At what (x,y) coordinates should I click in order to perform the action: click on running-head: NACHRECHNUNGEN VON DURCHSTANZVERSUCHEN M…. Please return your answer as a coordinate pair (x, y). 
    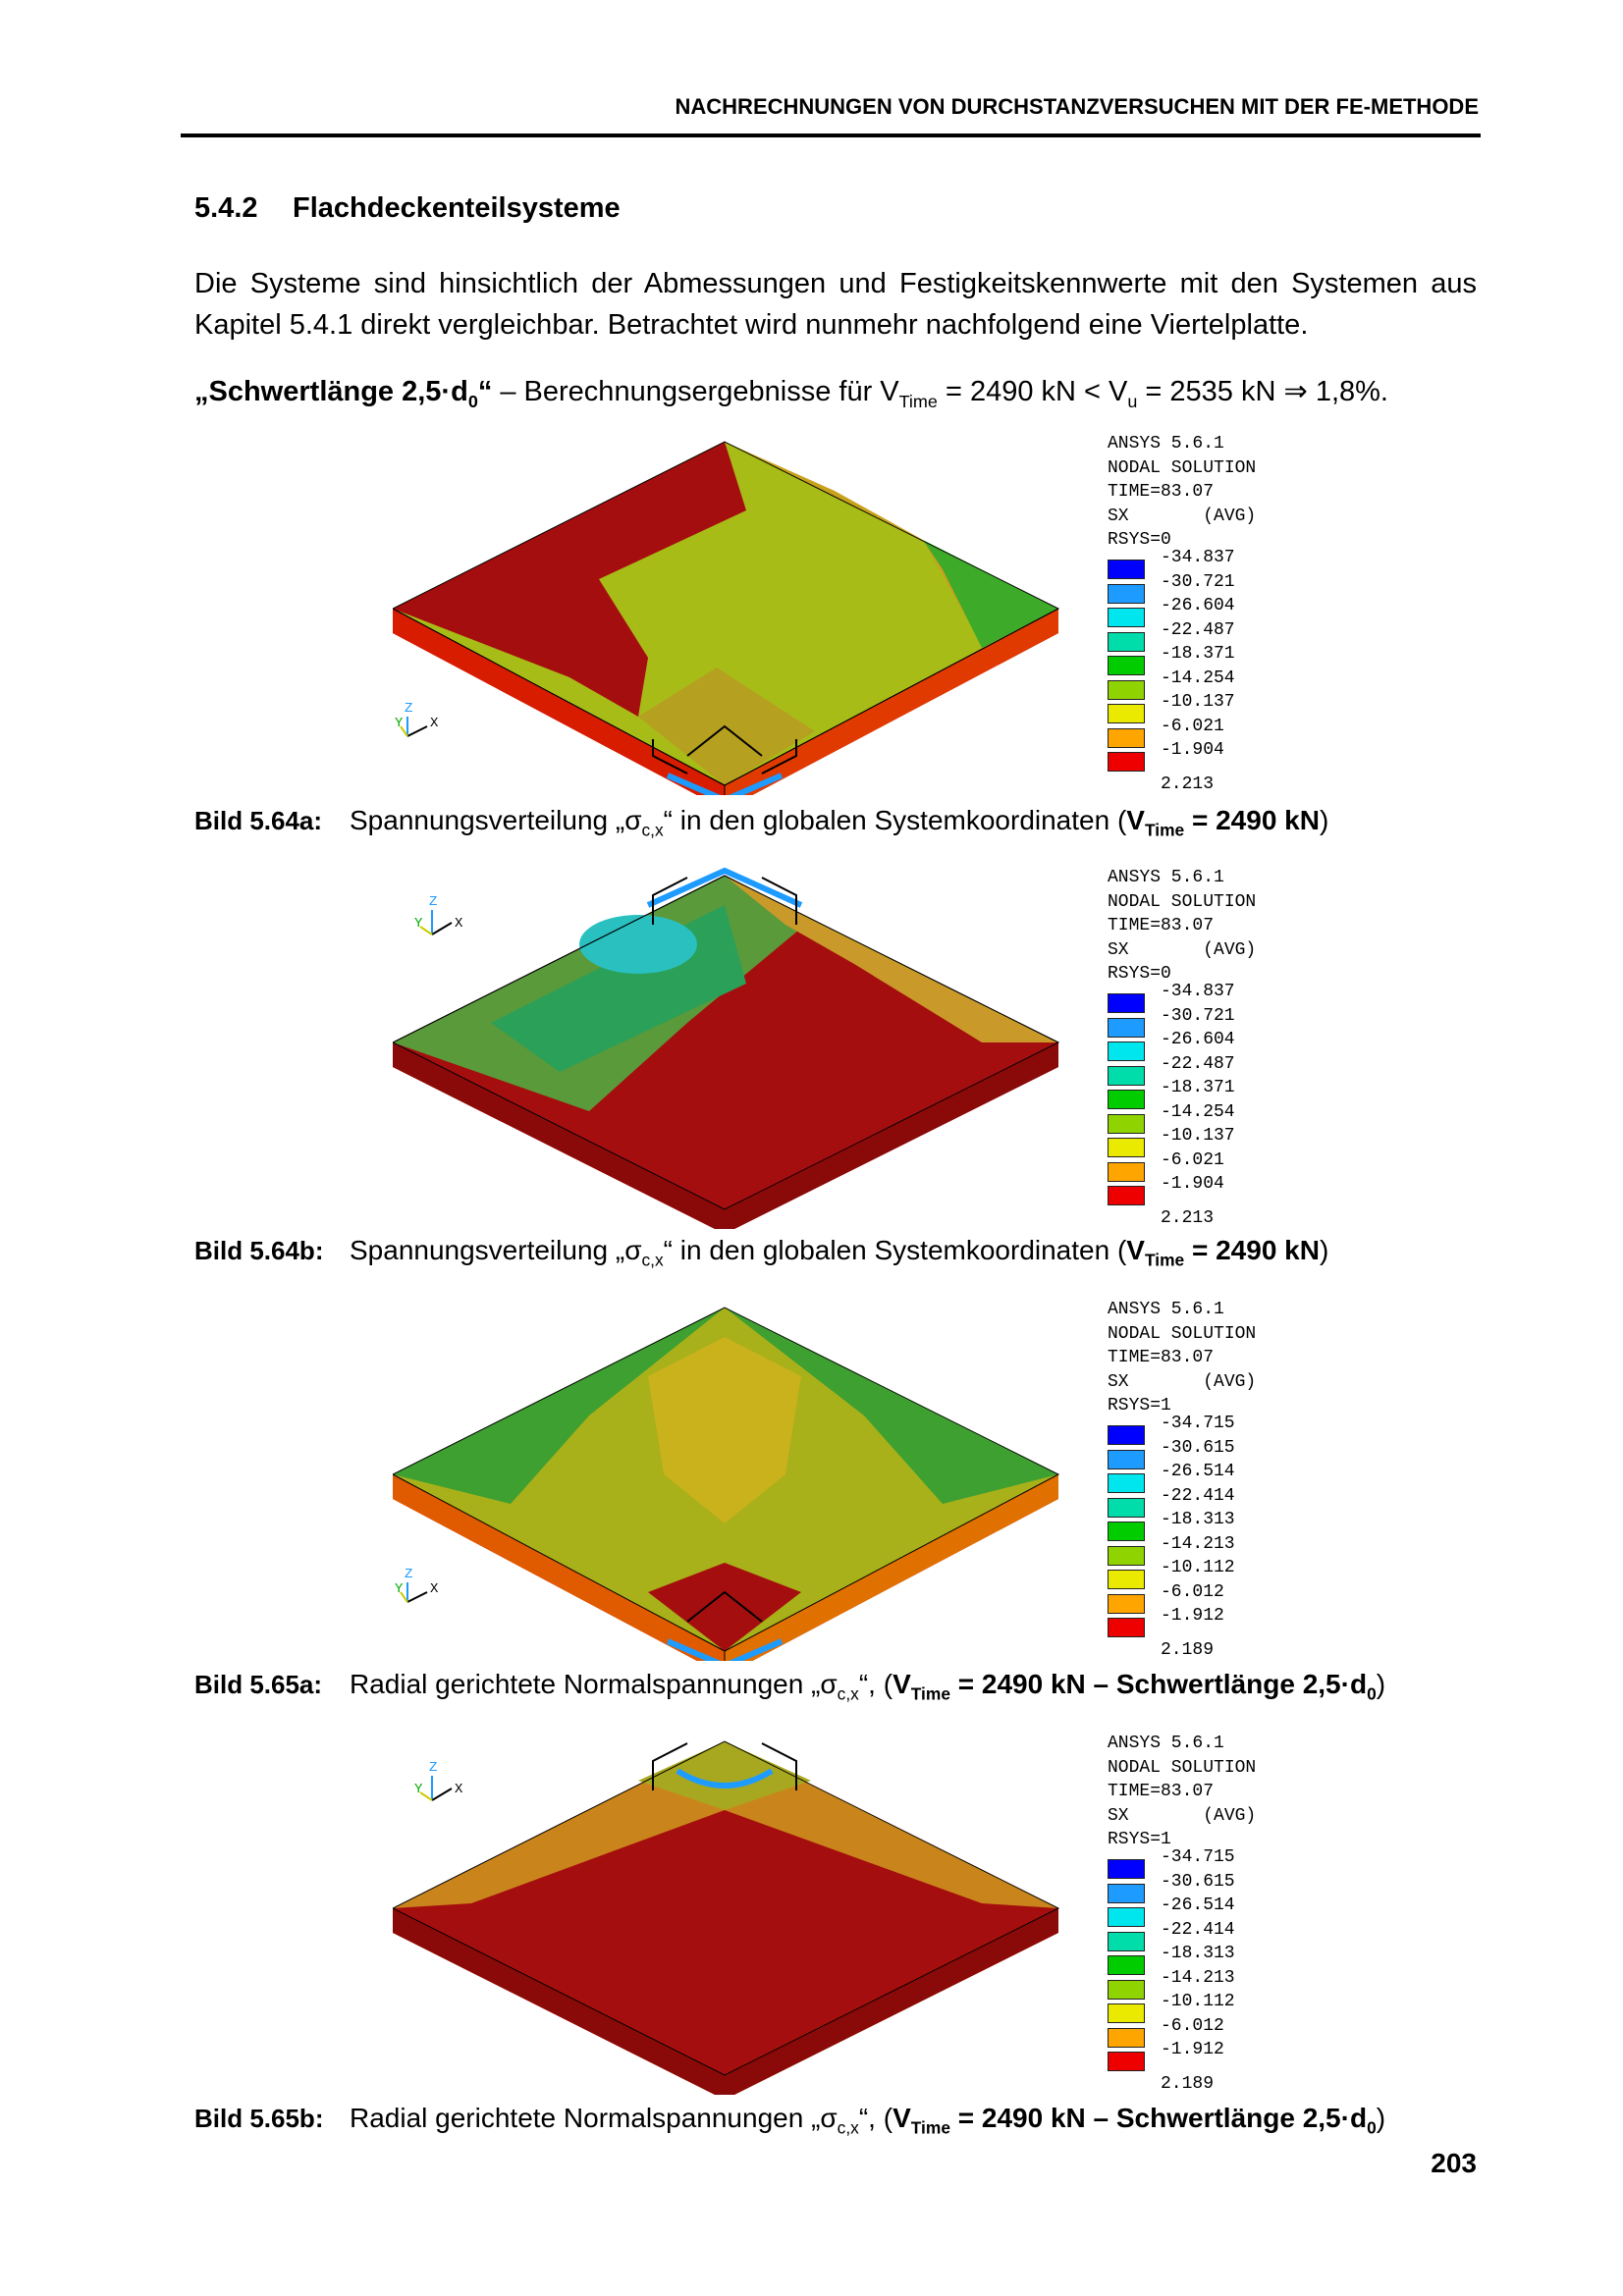
    Looking at the image, I should click on (1077, 107).